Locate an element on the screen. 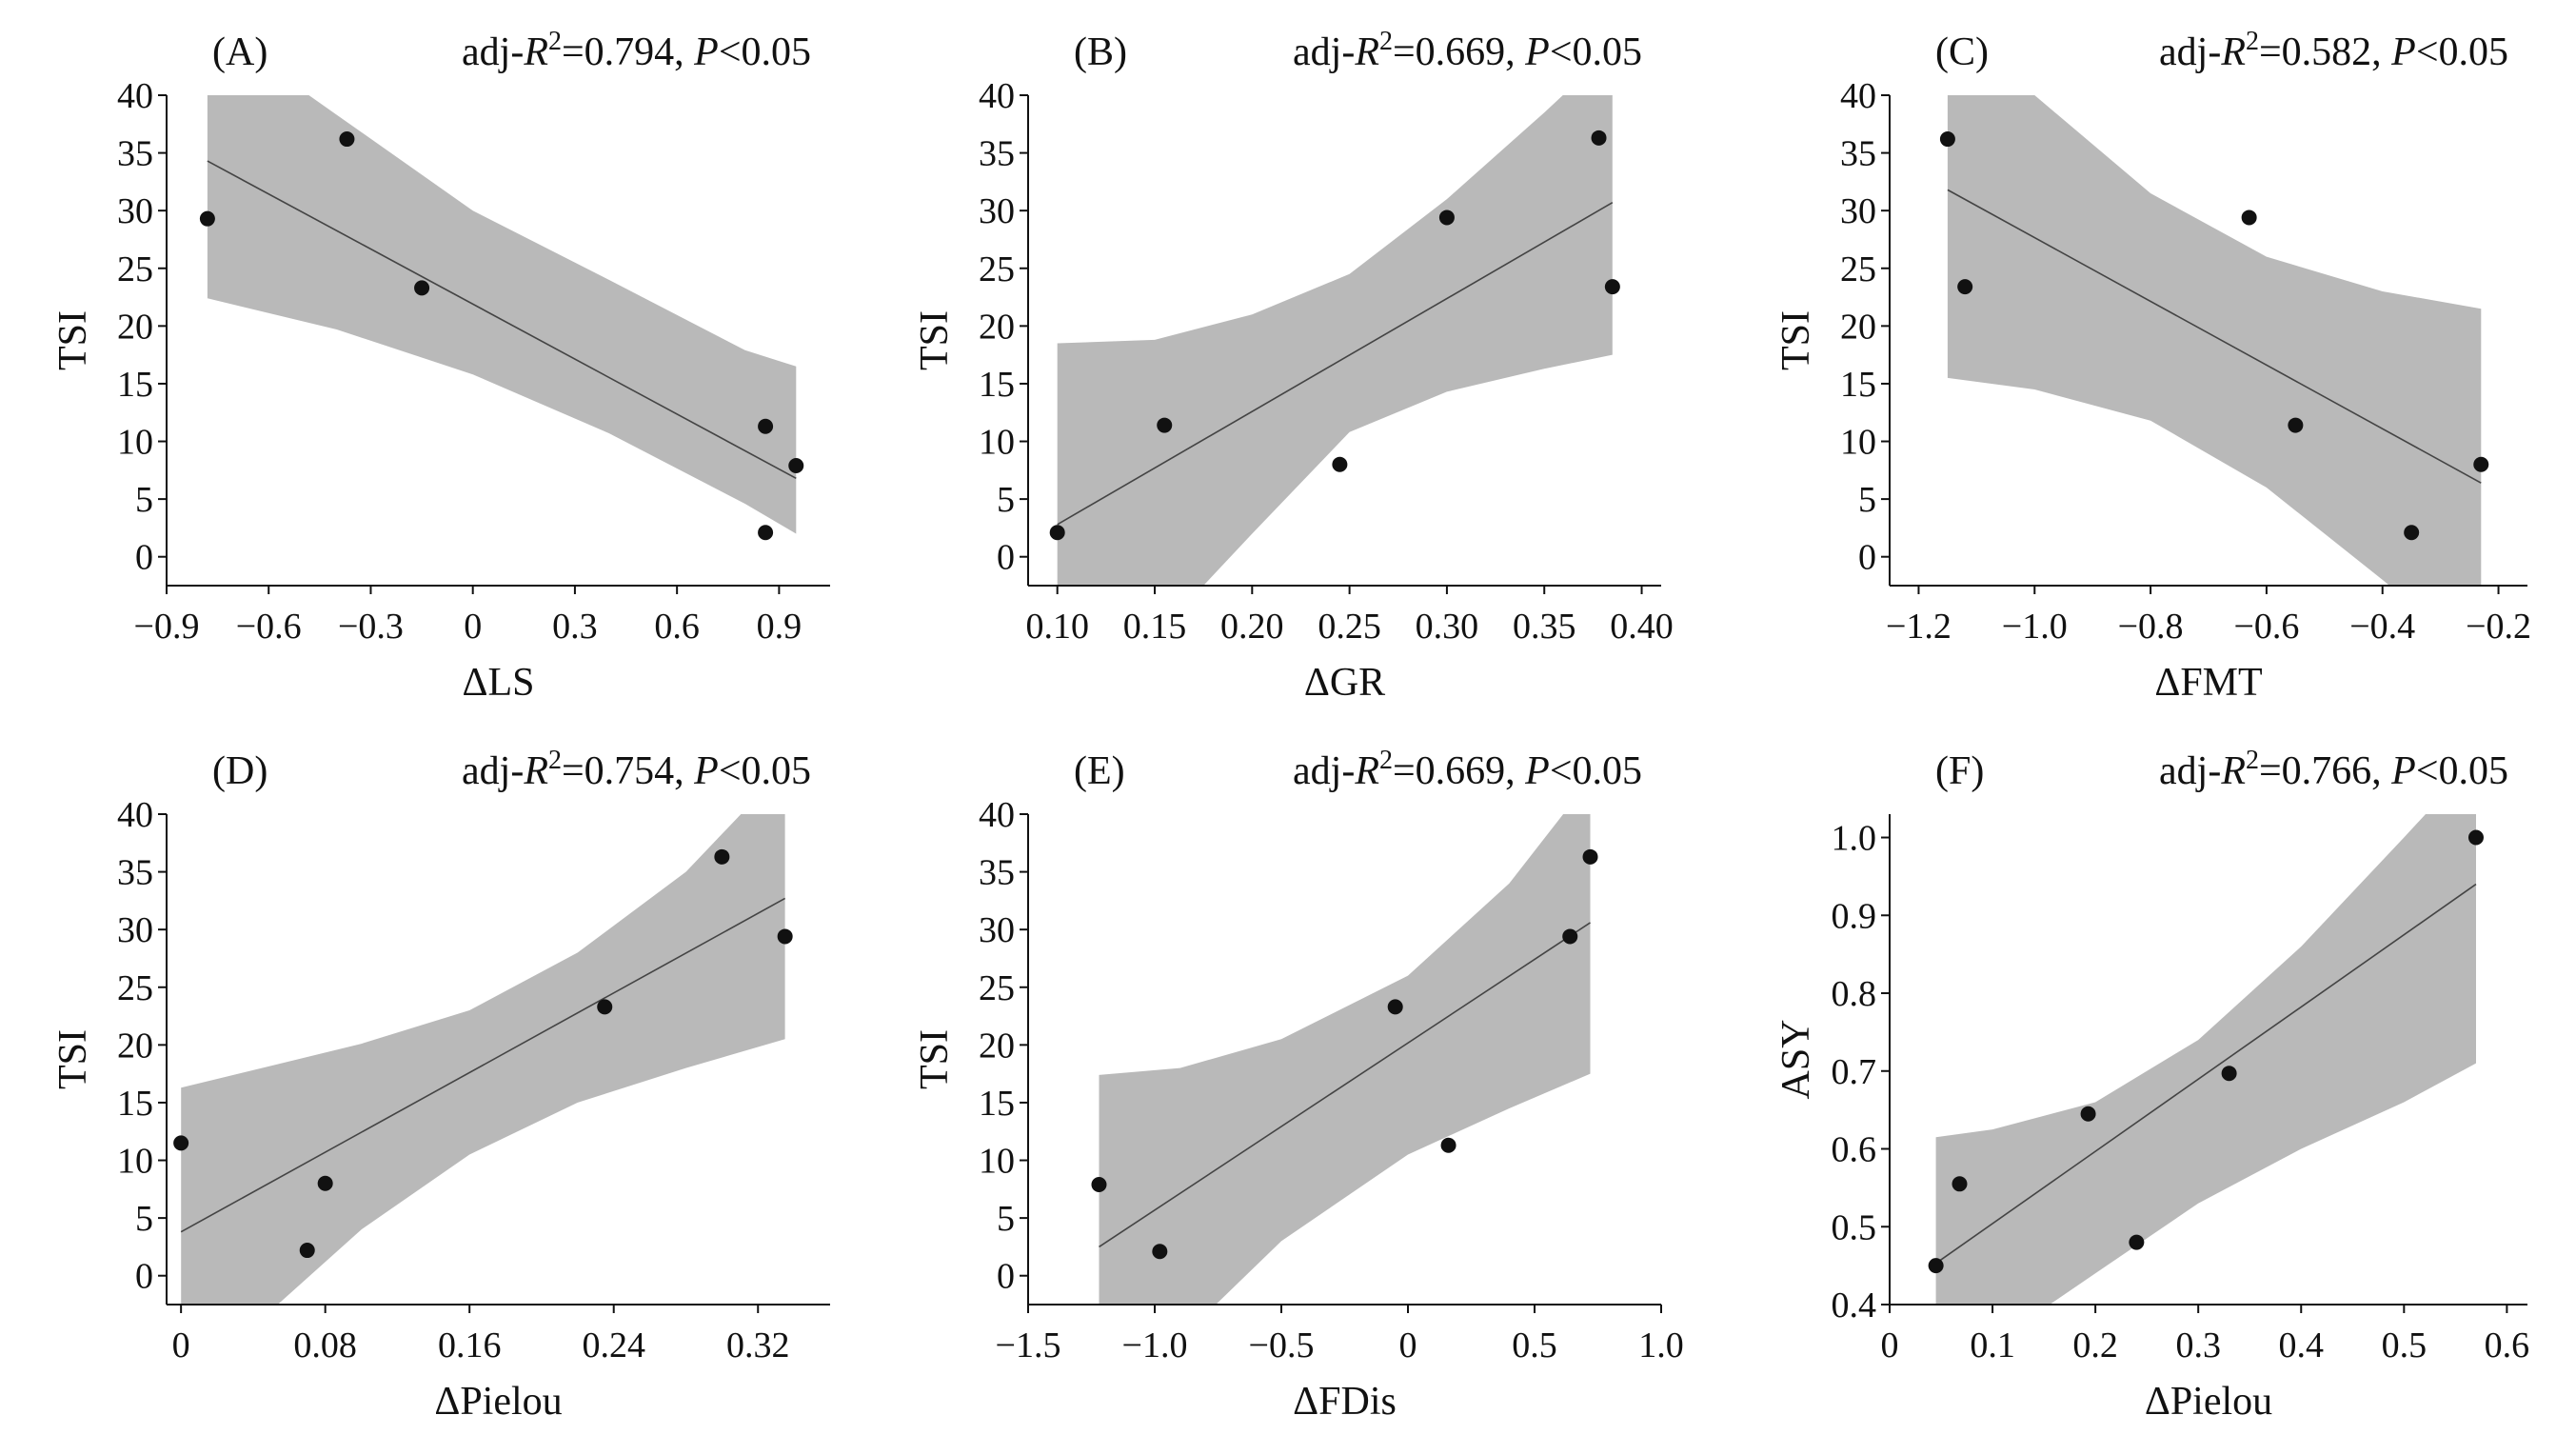 The width and height of the screenshot is (2576, 1455). x-tick-label: 0.6 is located at coordinates (677, 627).